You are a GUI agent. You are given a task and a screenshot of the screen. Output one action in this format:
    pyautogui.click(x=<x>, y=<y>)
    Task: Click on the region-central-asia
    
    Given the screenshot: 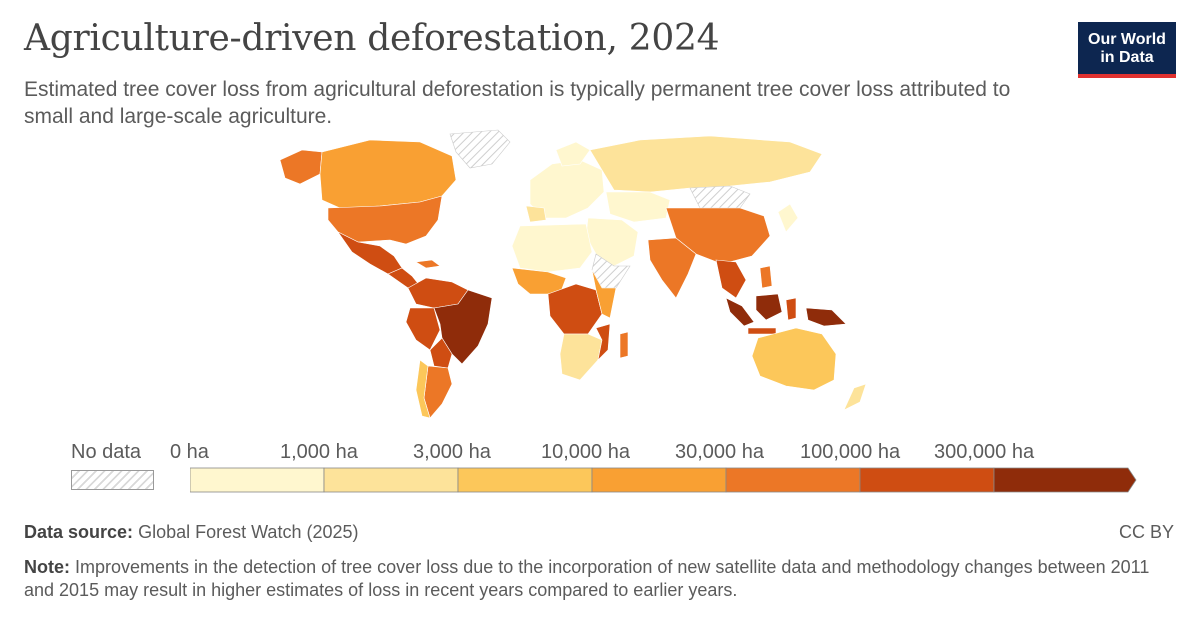 What is the action you would take?
    pyautogui.click(x=638, y=207)
    